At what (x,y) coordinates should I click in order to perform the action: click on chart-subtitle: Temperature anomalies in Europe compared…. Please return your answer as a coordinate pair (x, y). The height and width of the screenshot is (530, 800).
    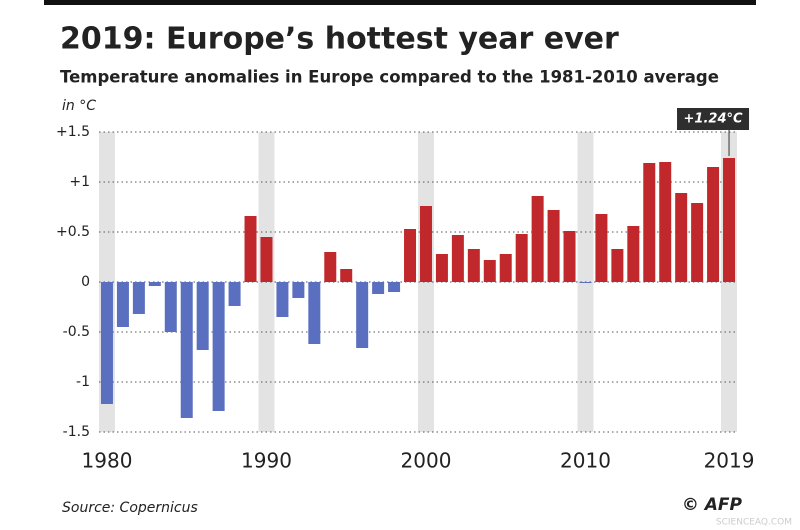
    Looking at the image, I should click on (389, 77).